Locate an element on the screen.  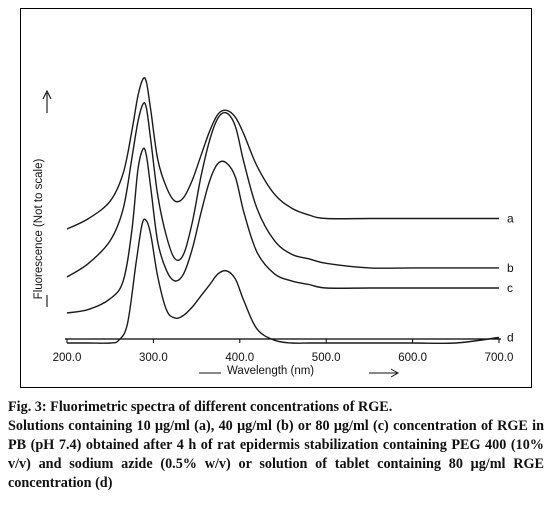
series-label-a: a is located at coordinates (510, 219).